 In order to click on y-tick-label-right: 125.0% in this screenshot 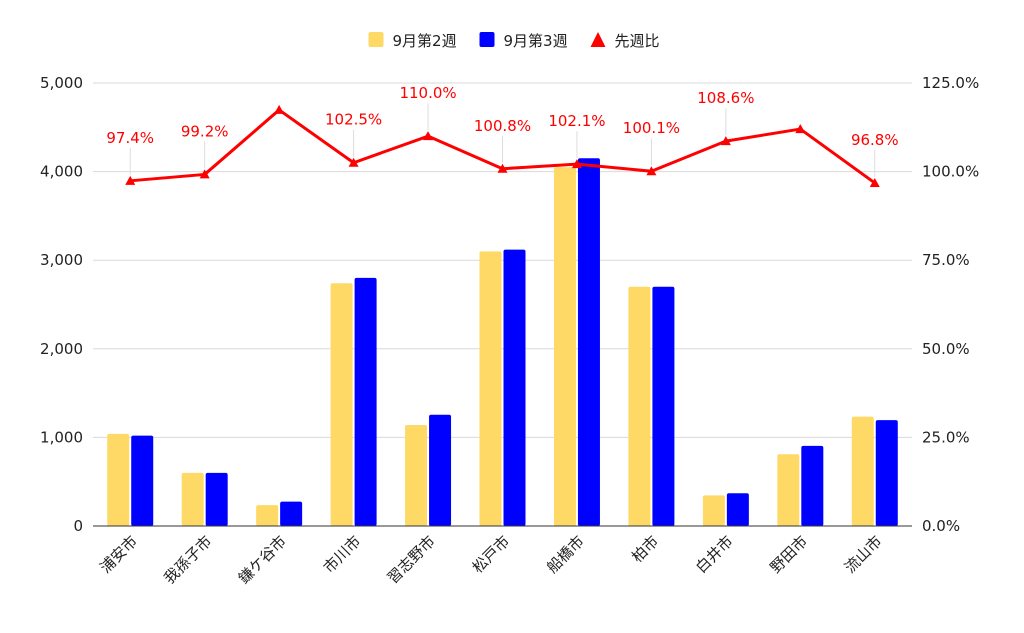, I will do `click(950, 83)`.